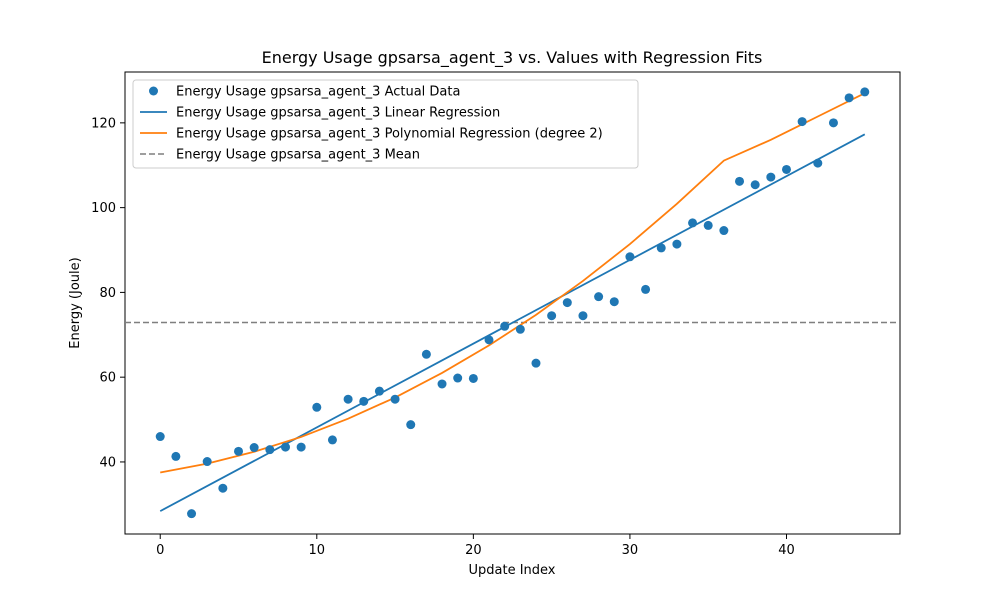  What do you see at coordinates (473, 550) in the screenshot?
I see `x-tick-label: 20` at bounding box center [473, 550].